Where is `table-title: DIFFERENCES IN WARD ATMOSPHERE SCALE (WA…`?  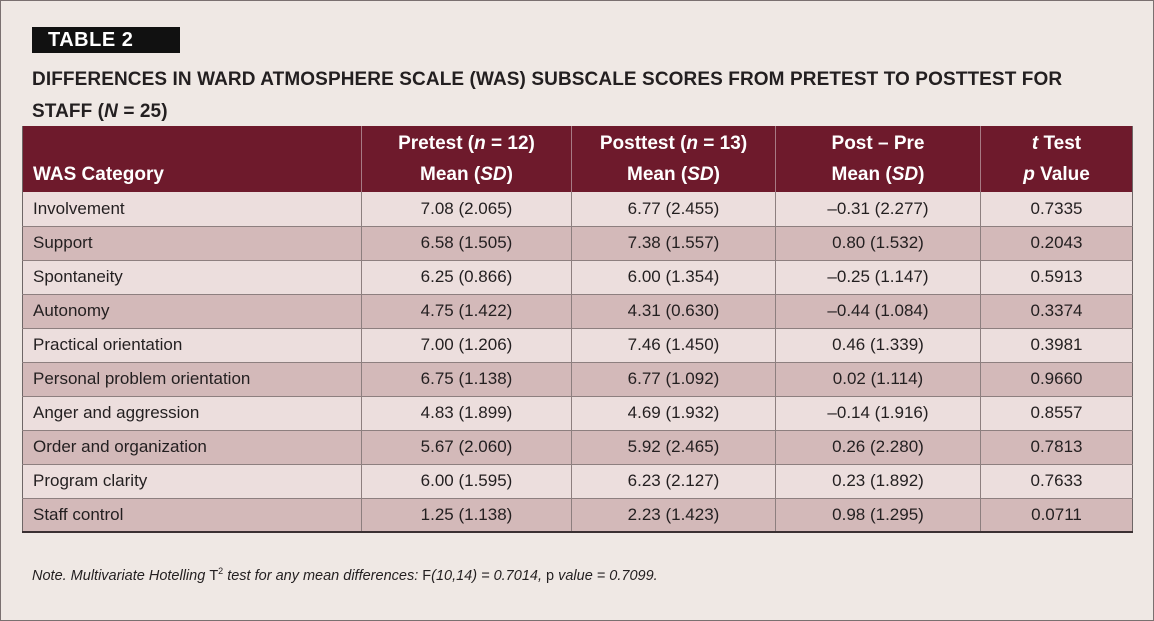
table-title: DIFFERENCES IN WARD ATMOSPHERE SCALE (WA… is located at coordinates (577, 96).